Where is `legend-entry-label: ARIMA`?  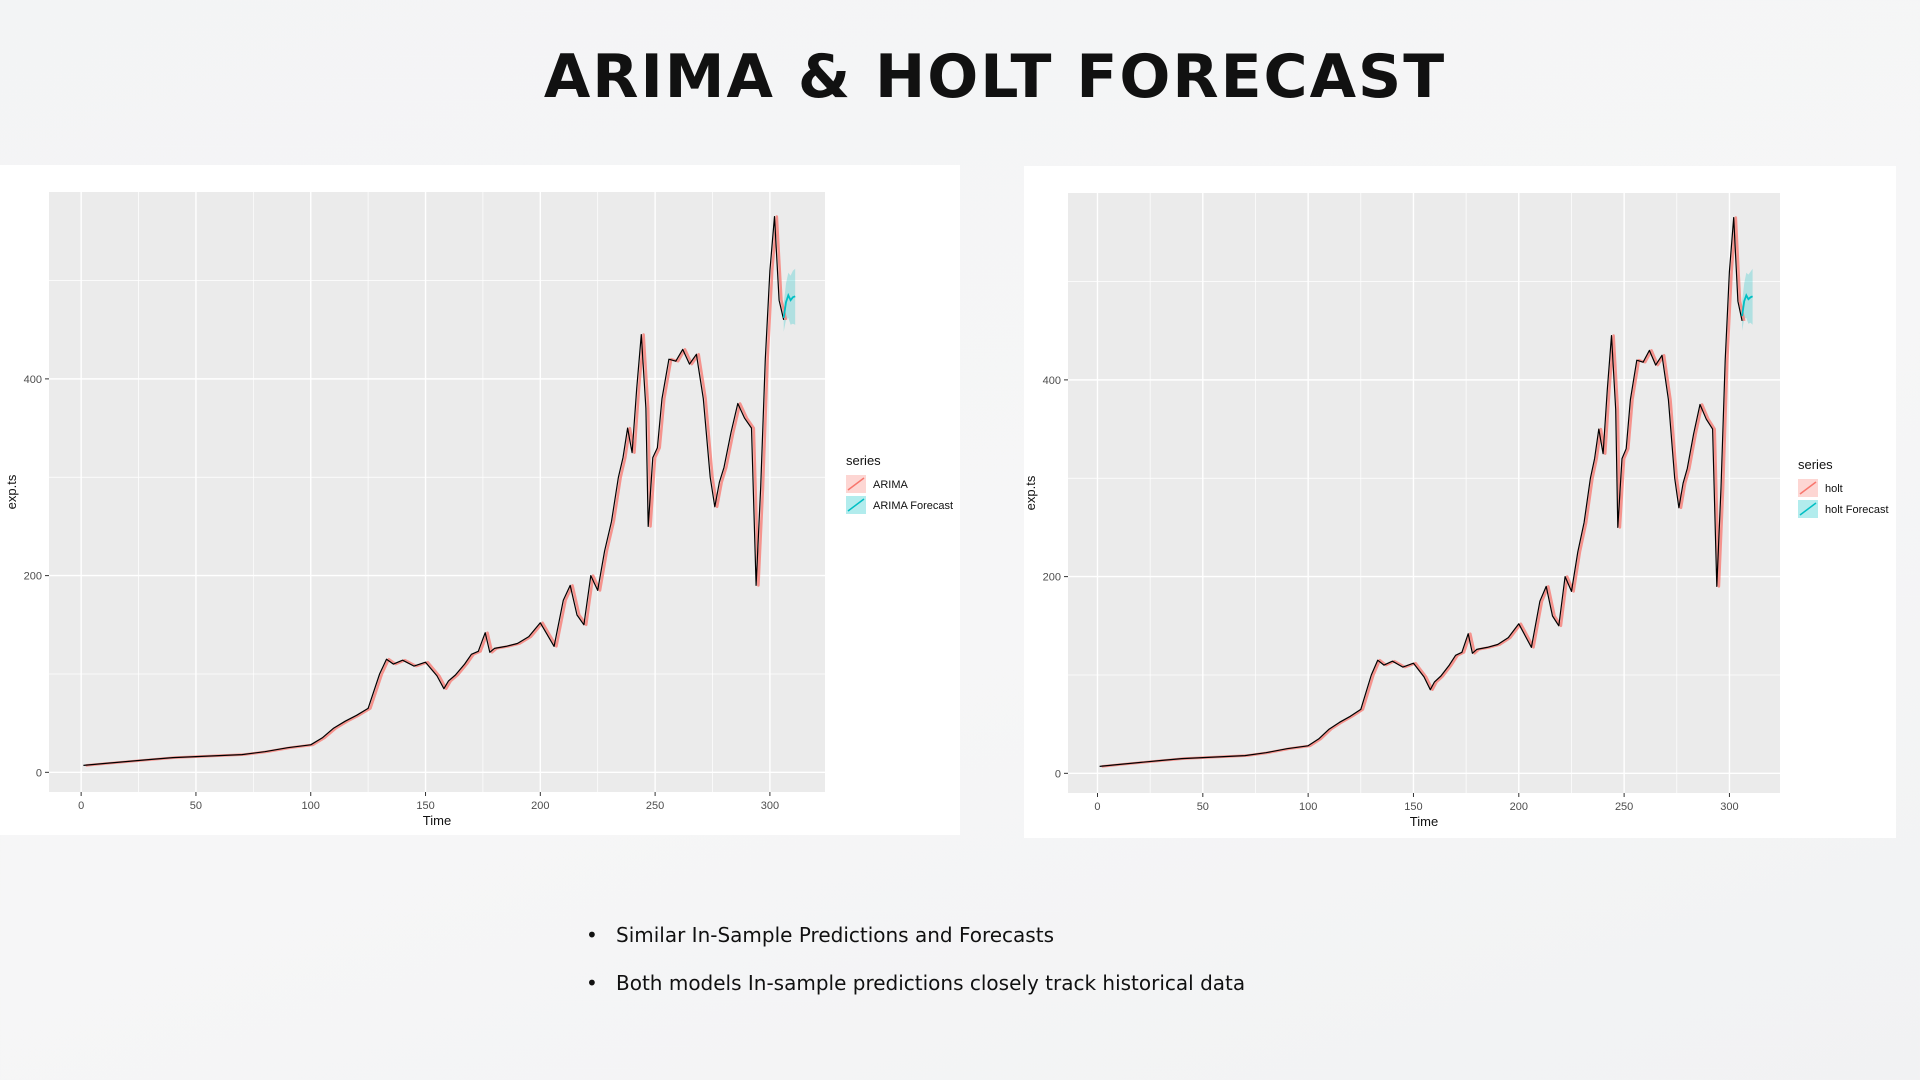
legend-entry-label: ARIMA is located at coordinates (891, 485).